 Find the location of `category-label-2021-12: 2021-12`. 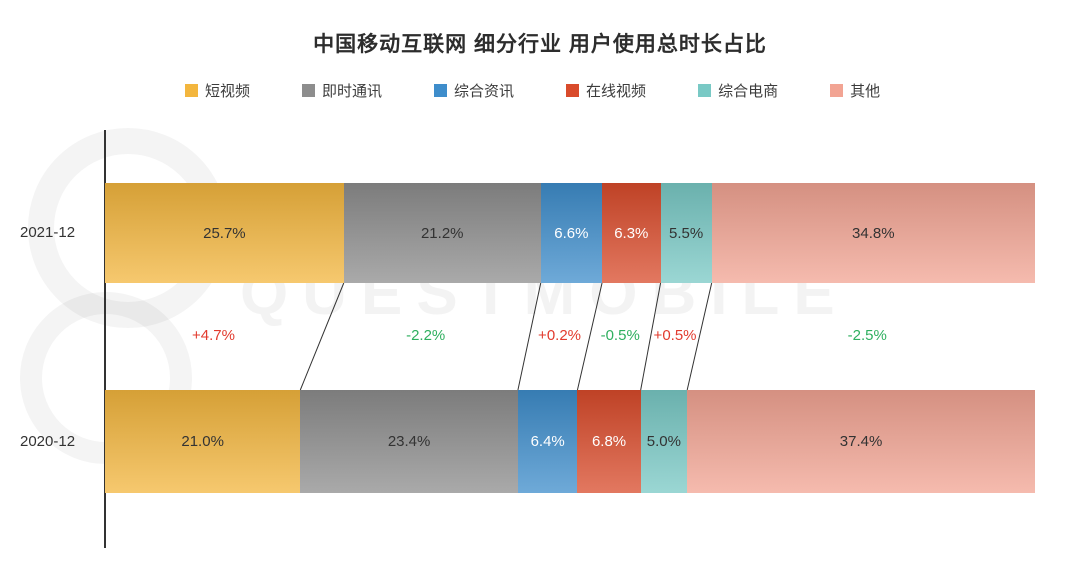

category-label-2021-12: 2021-12 is located at coordinates (48, 232).